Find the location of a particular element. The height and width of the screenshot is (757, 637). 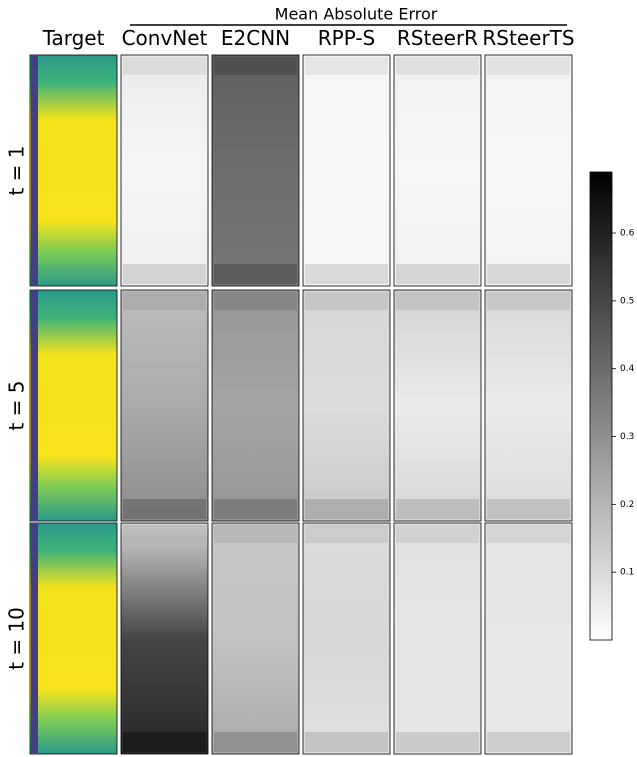

colorbar-tick-label: 0.1 is located at coordinates (627, 573).